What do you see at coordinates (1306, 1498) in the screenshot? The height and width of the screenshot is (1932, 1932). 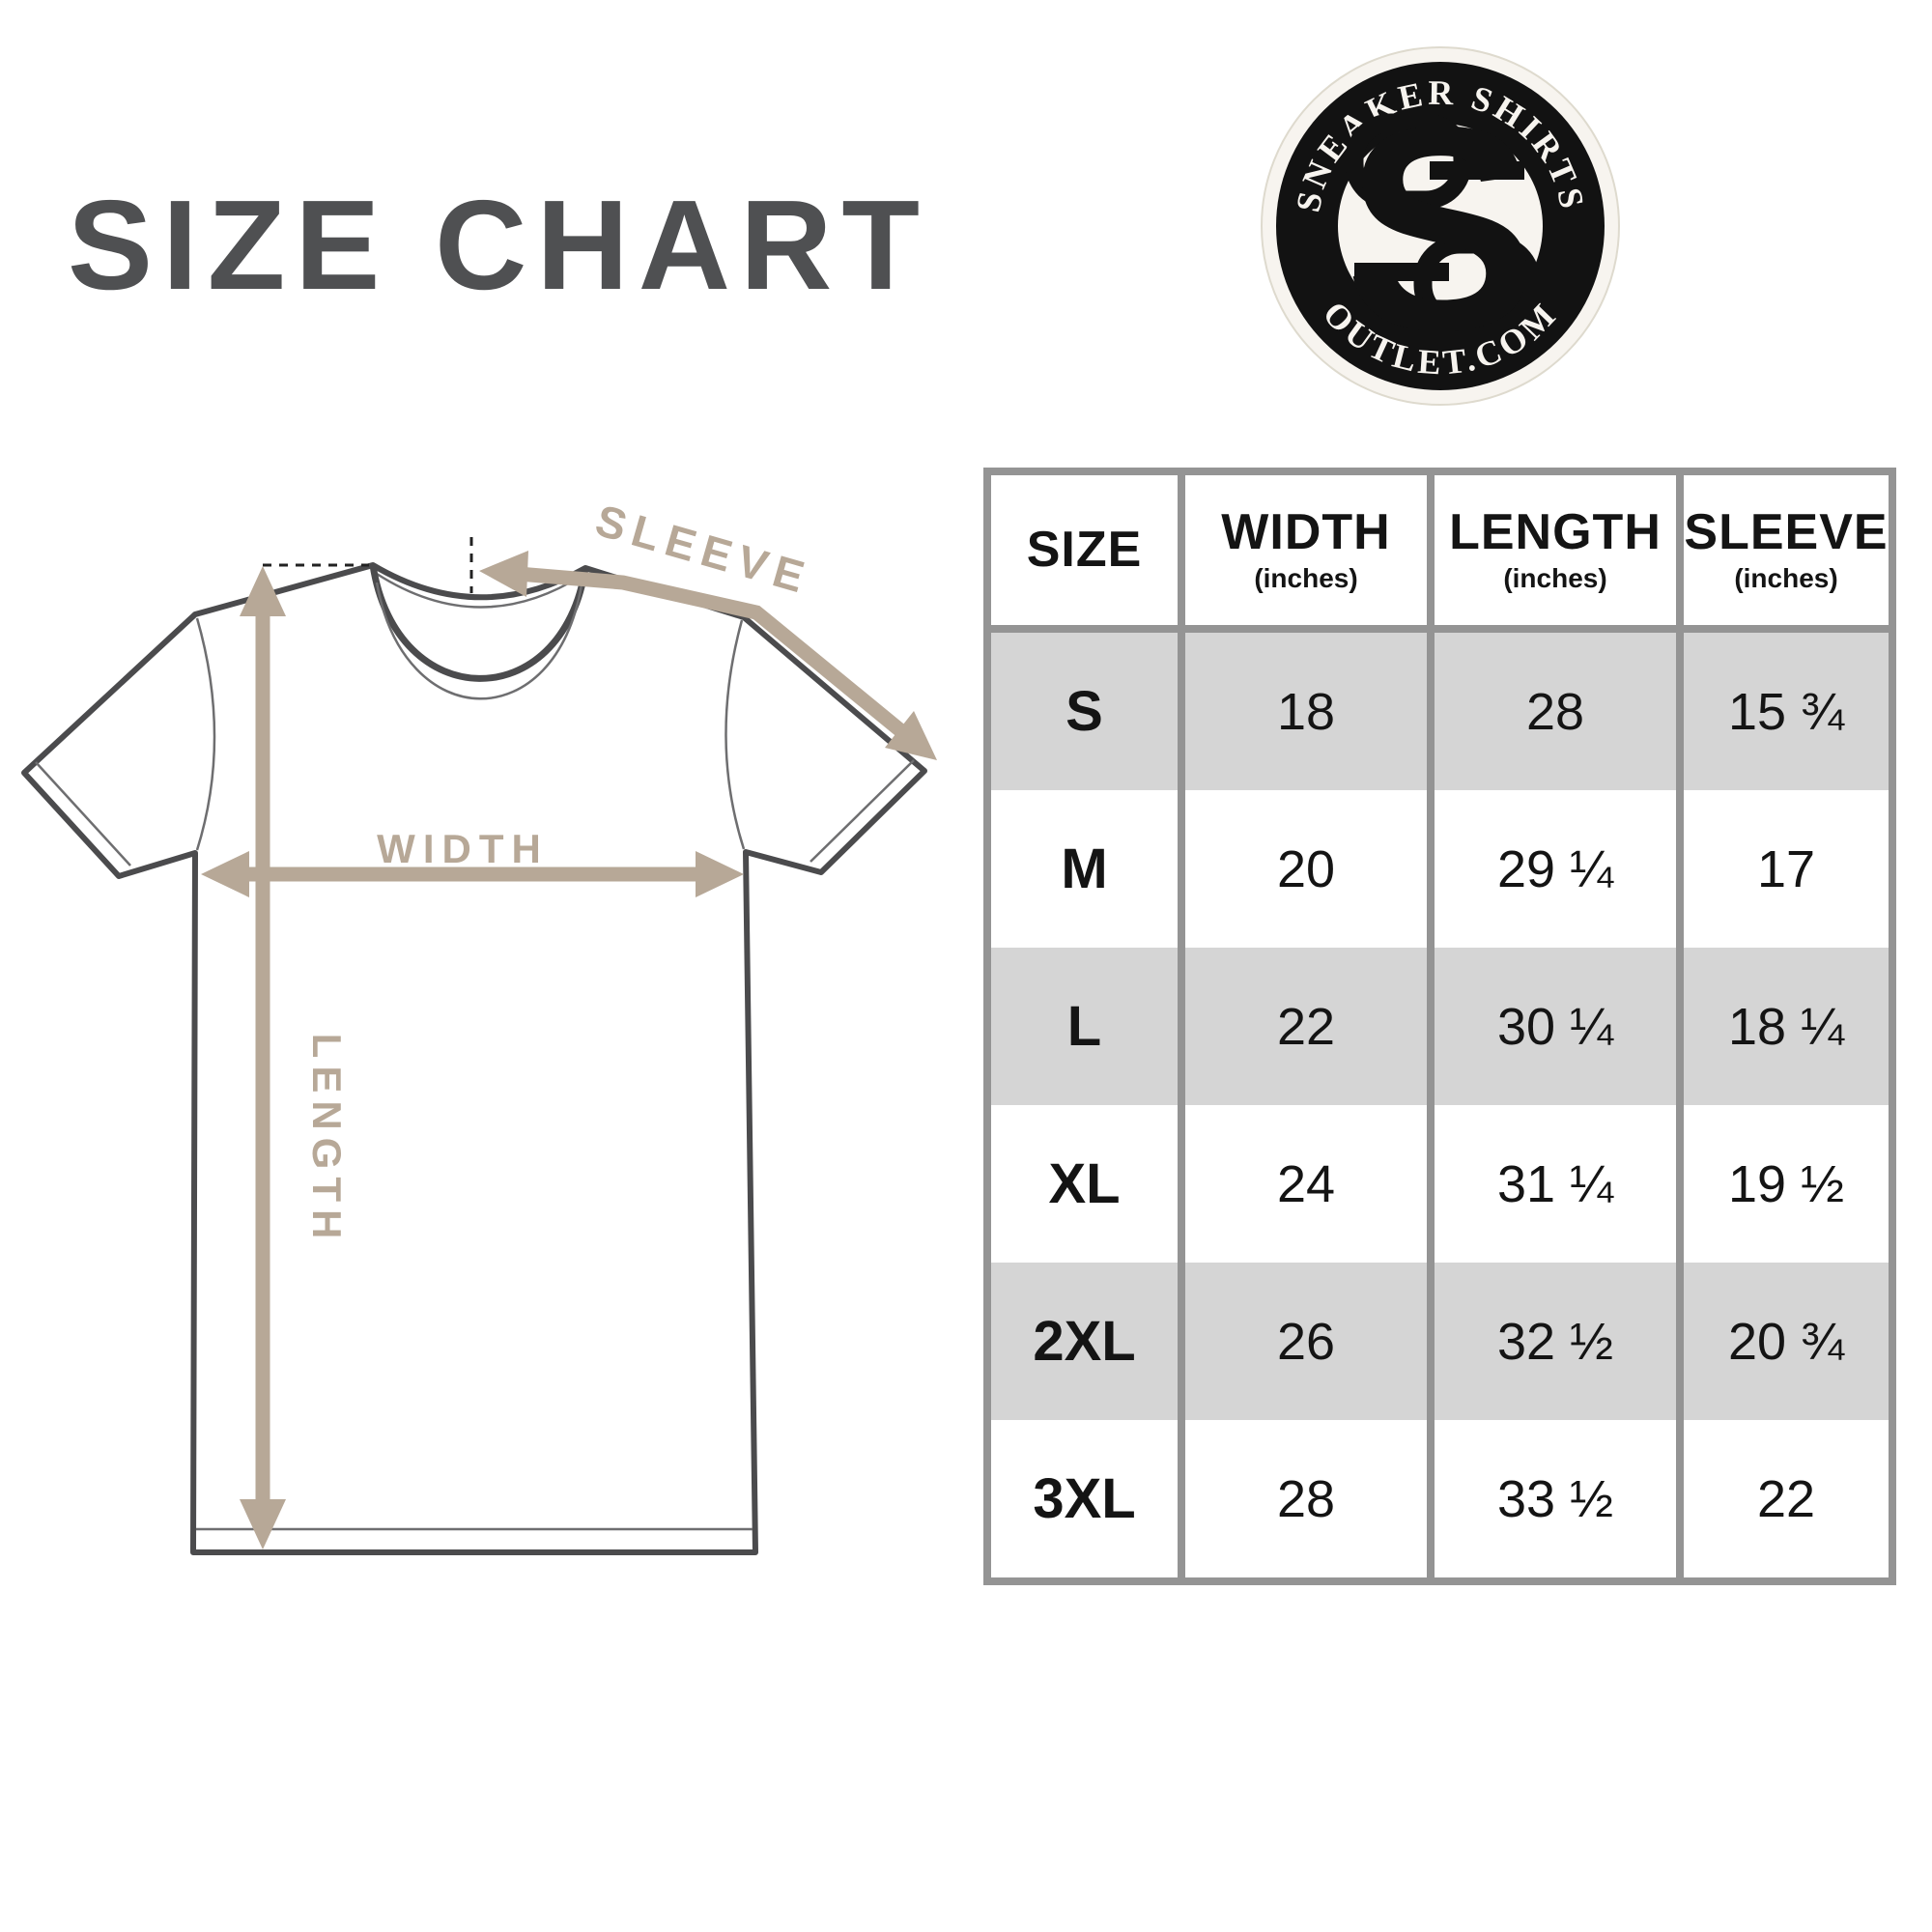 I see `width-value: 28` at bounding box center [1306, 1498].